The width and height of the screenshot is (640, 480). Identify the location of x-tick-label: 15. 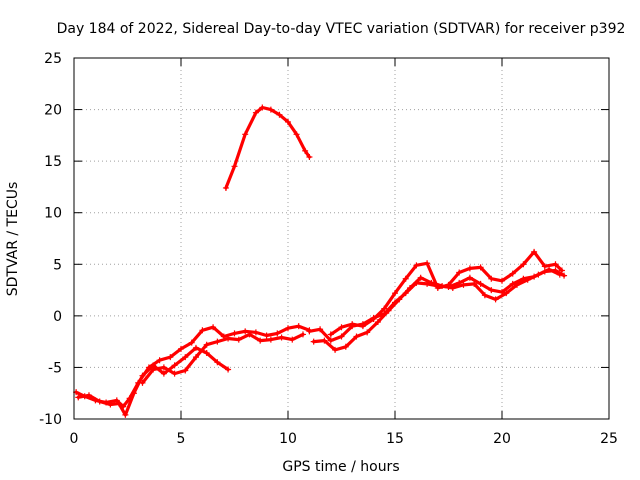
(395, 439).